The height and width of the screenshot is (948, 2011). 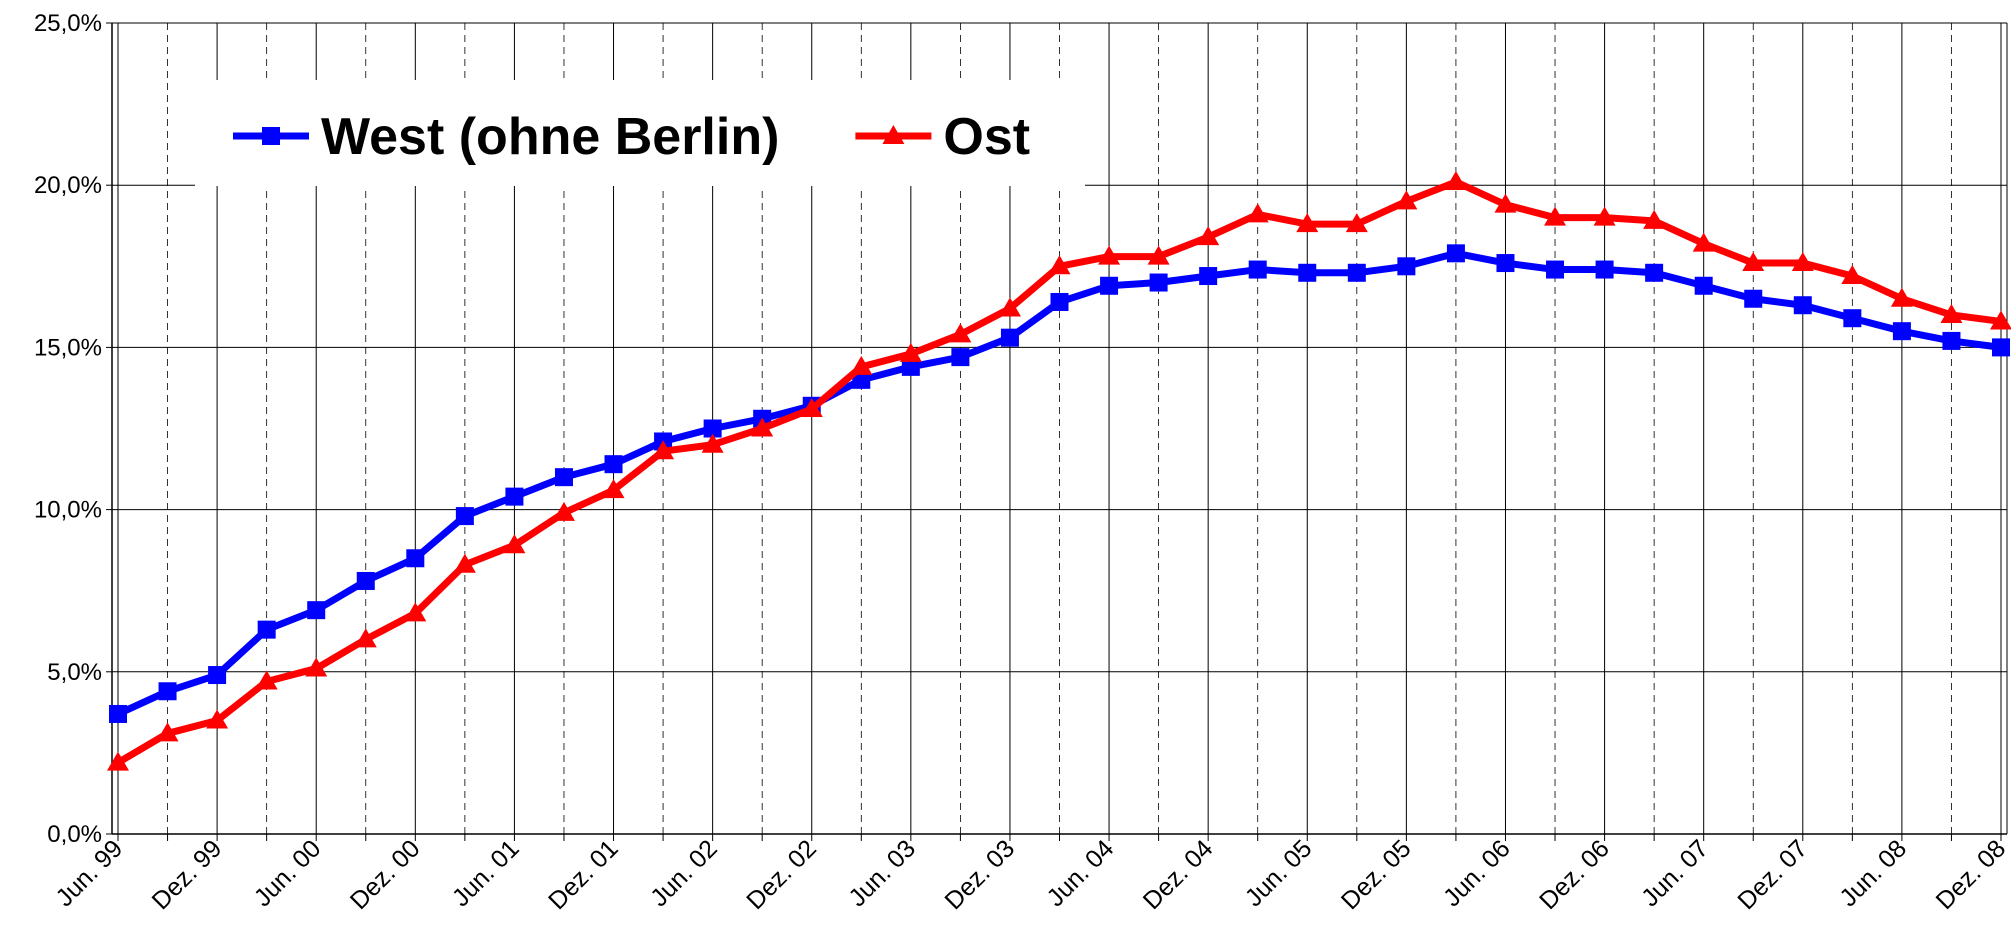 What do you see at coordinates (385, 874) in the screenshot?
I see `x-tick-label: Dez. 00` at bounding box center [385, 874].